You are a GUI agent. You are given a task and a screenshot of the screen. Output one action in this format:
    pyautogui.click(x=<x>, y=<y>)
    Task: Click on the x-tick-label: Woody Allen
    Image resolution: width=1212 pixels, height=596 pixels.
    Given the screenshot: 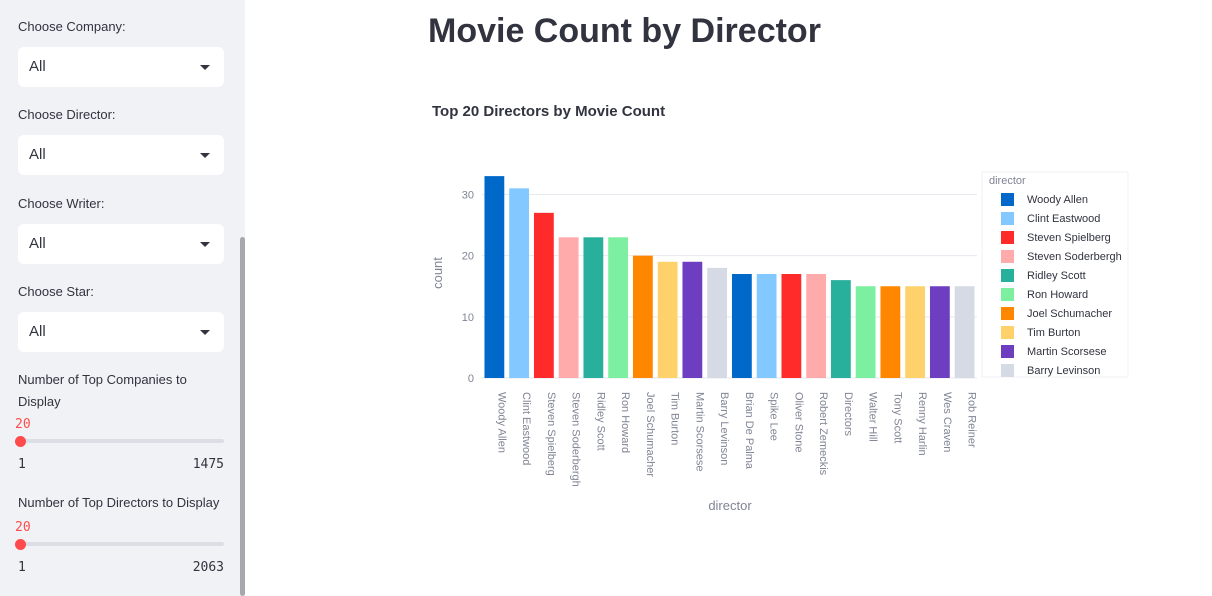 What is the action you would take?
    pyautogui.click(x=501, y=422)
    